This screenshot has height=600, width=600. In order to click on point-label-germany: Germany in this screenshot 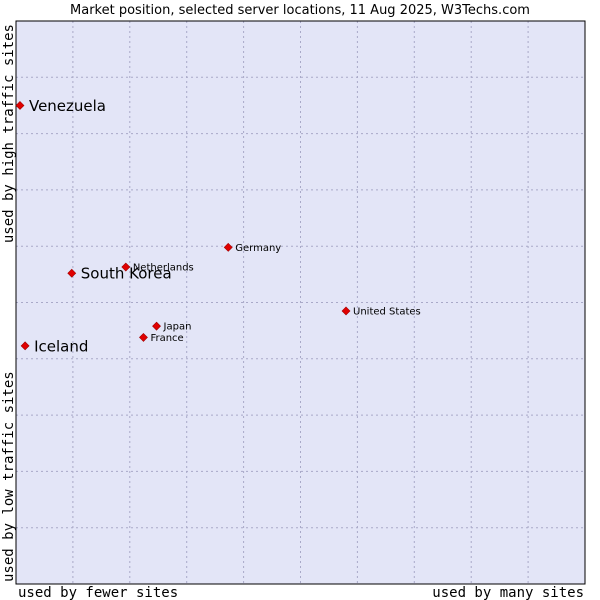, I will do `click(258, 248)`.